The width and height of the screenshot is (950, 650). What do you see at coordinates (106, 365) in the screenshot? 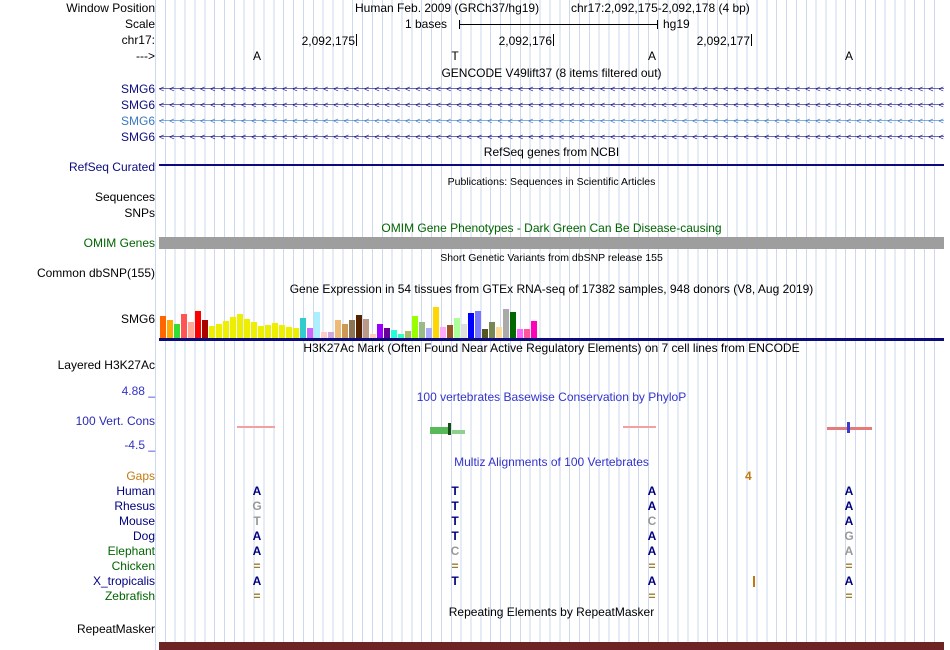
I see `h3k27ac-track-label: Layered H3K27Ac` at bounding box center [106, 365].